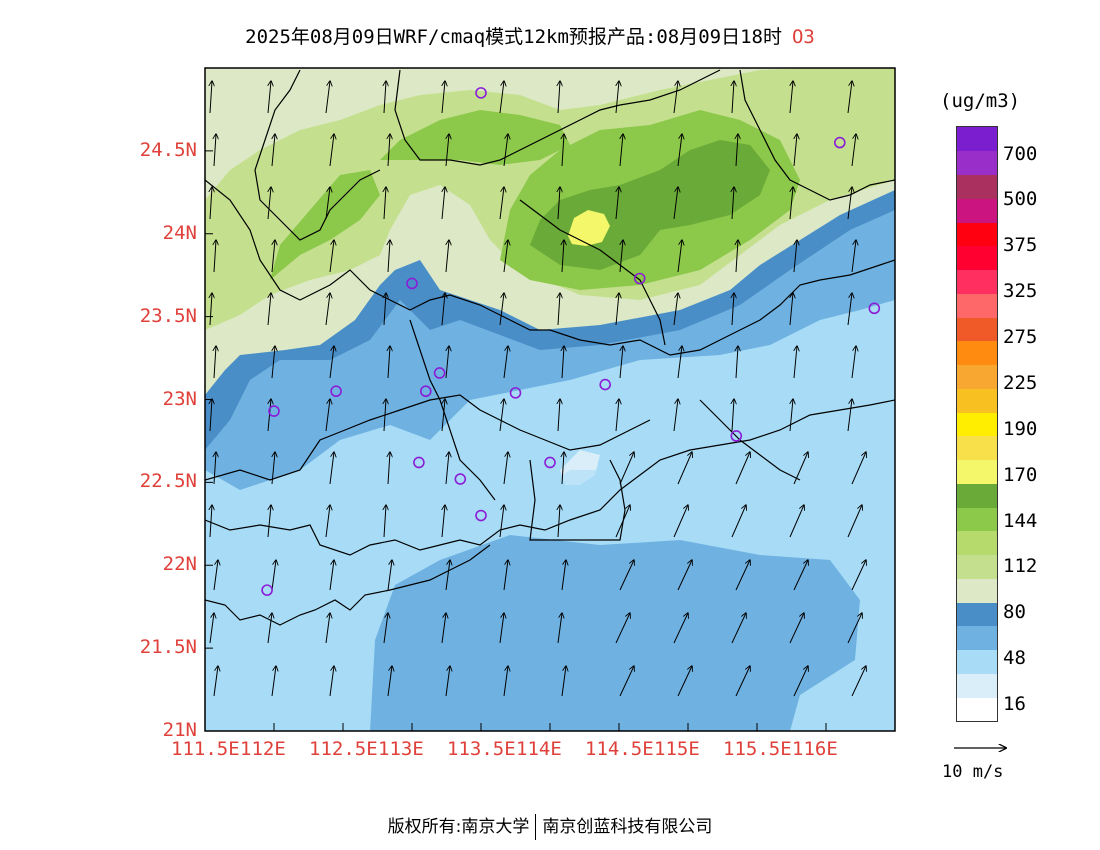  What do you see at coordinates (1020, 245) in the screenshot?
I see `colorbar-label: 375` at bounding box center [1020, 245].